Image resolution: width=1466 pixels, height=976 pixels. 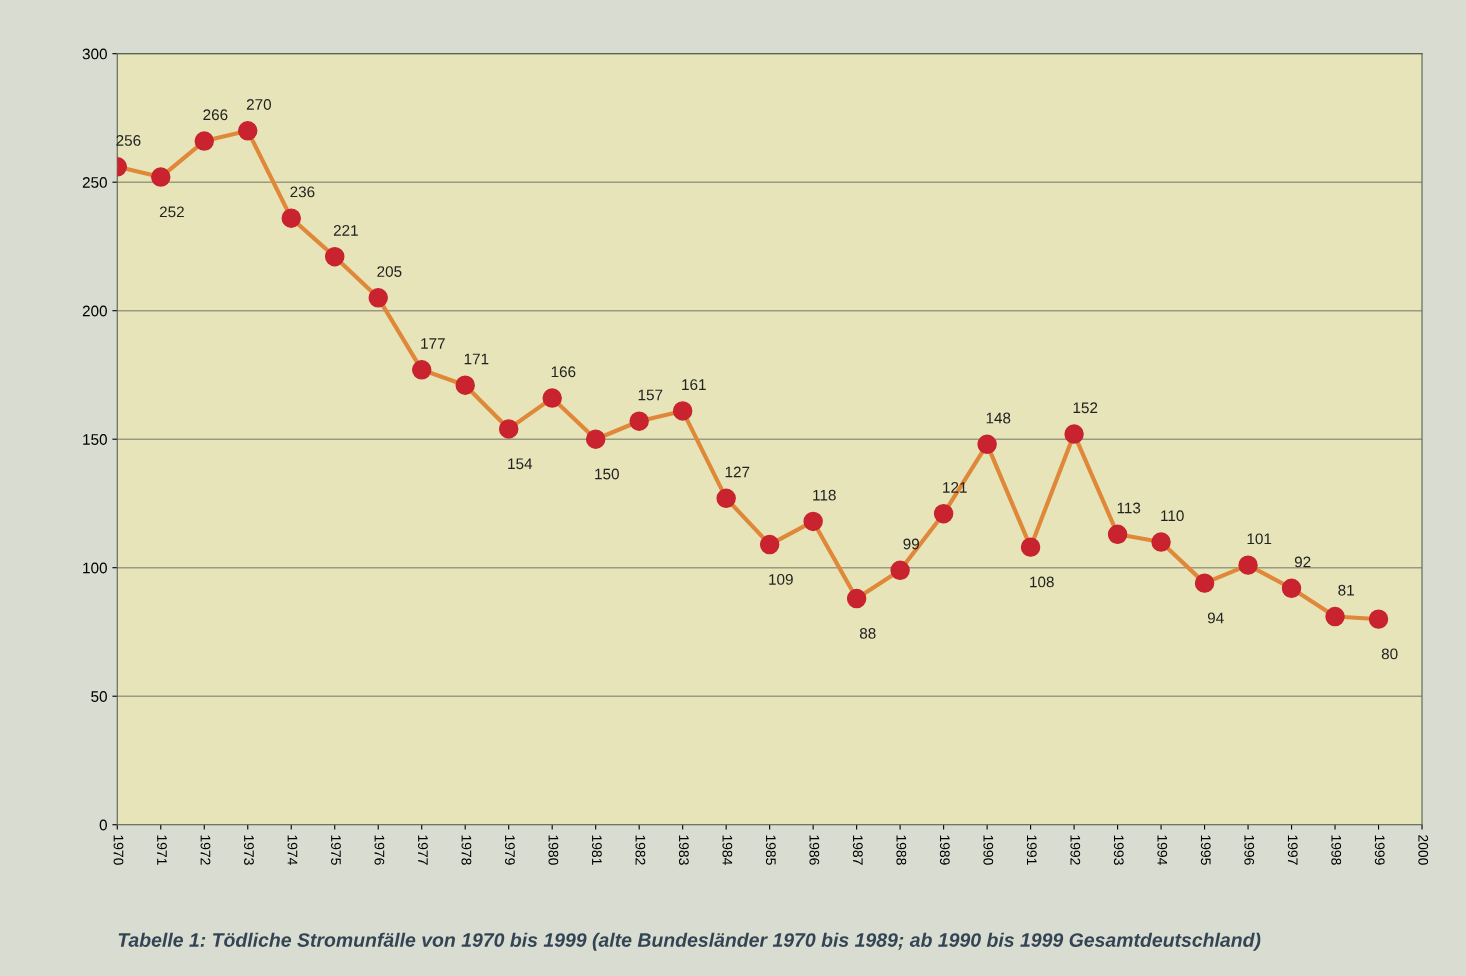 What do you see at coordinates (1205, 850) in the screenshot?
I see `x-tick-label: 1995` at bounding box center [1205, 850].